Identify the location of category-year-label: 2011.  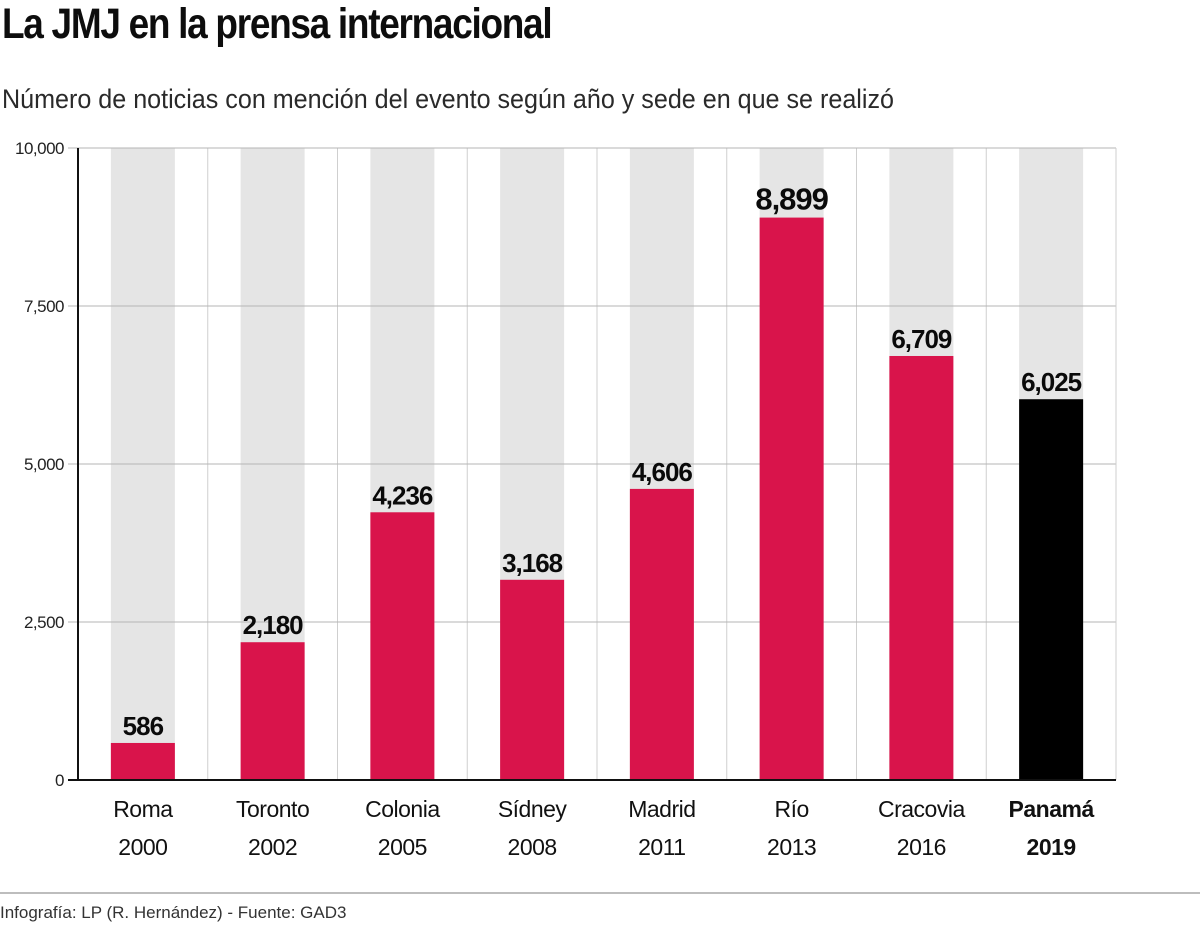
(661, 847).